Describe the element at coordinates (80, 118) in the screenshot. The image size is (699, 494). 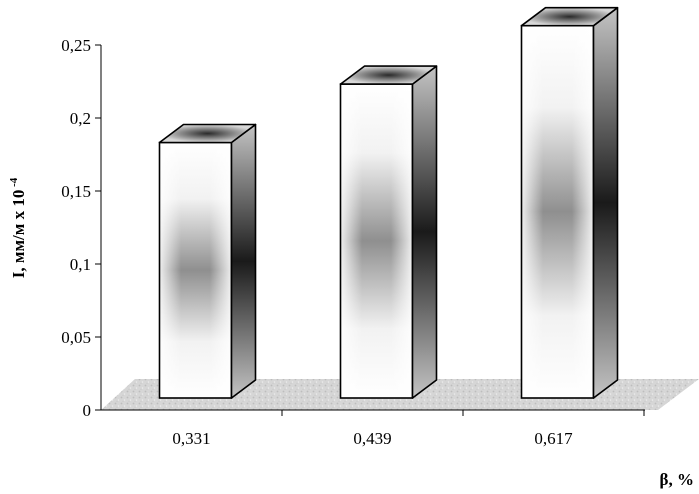
I see `y-tick-label: 0,2` at that location.